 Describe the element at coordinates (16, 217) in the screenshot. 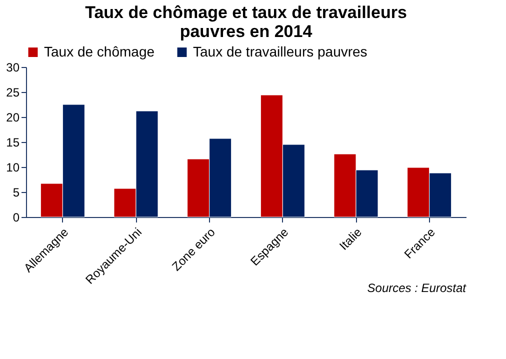

I see `y-tick-label: 0` at that location.